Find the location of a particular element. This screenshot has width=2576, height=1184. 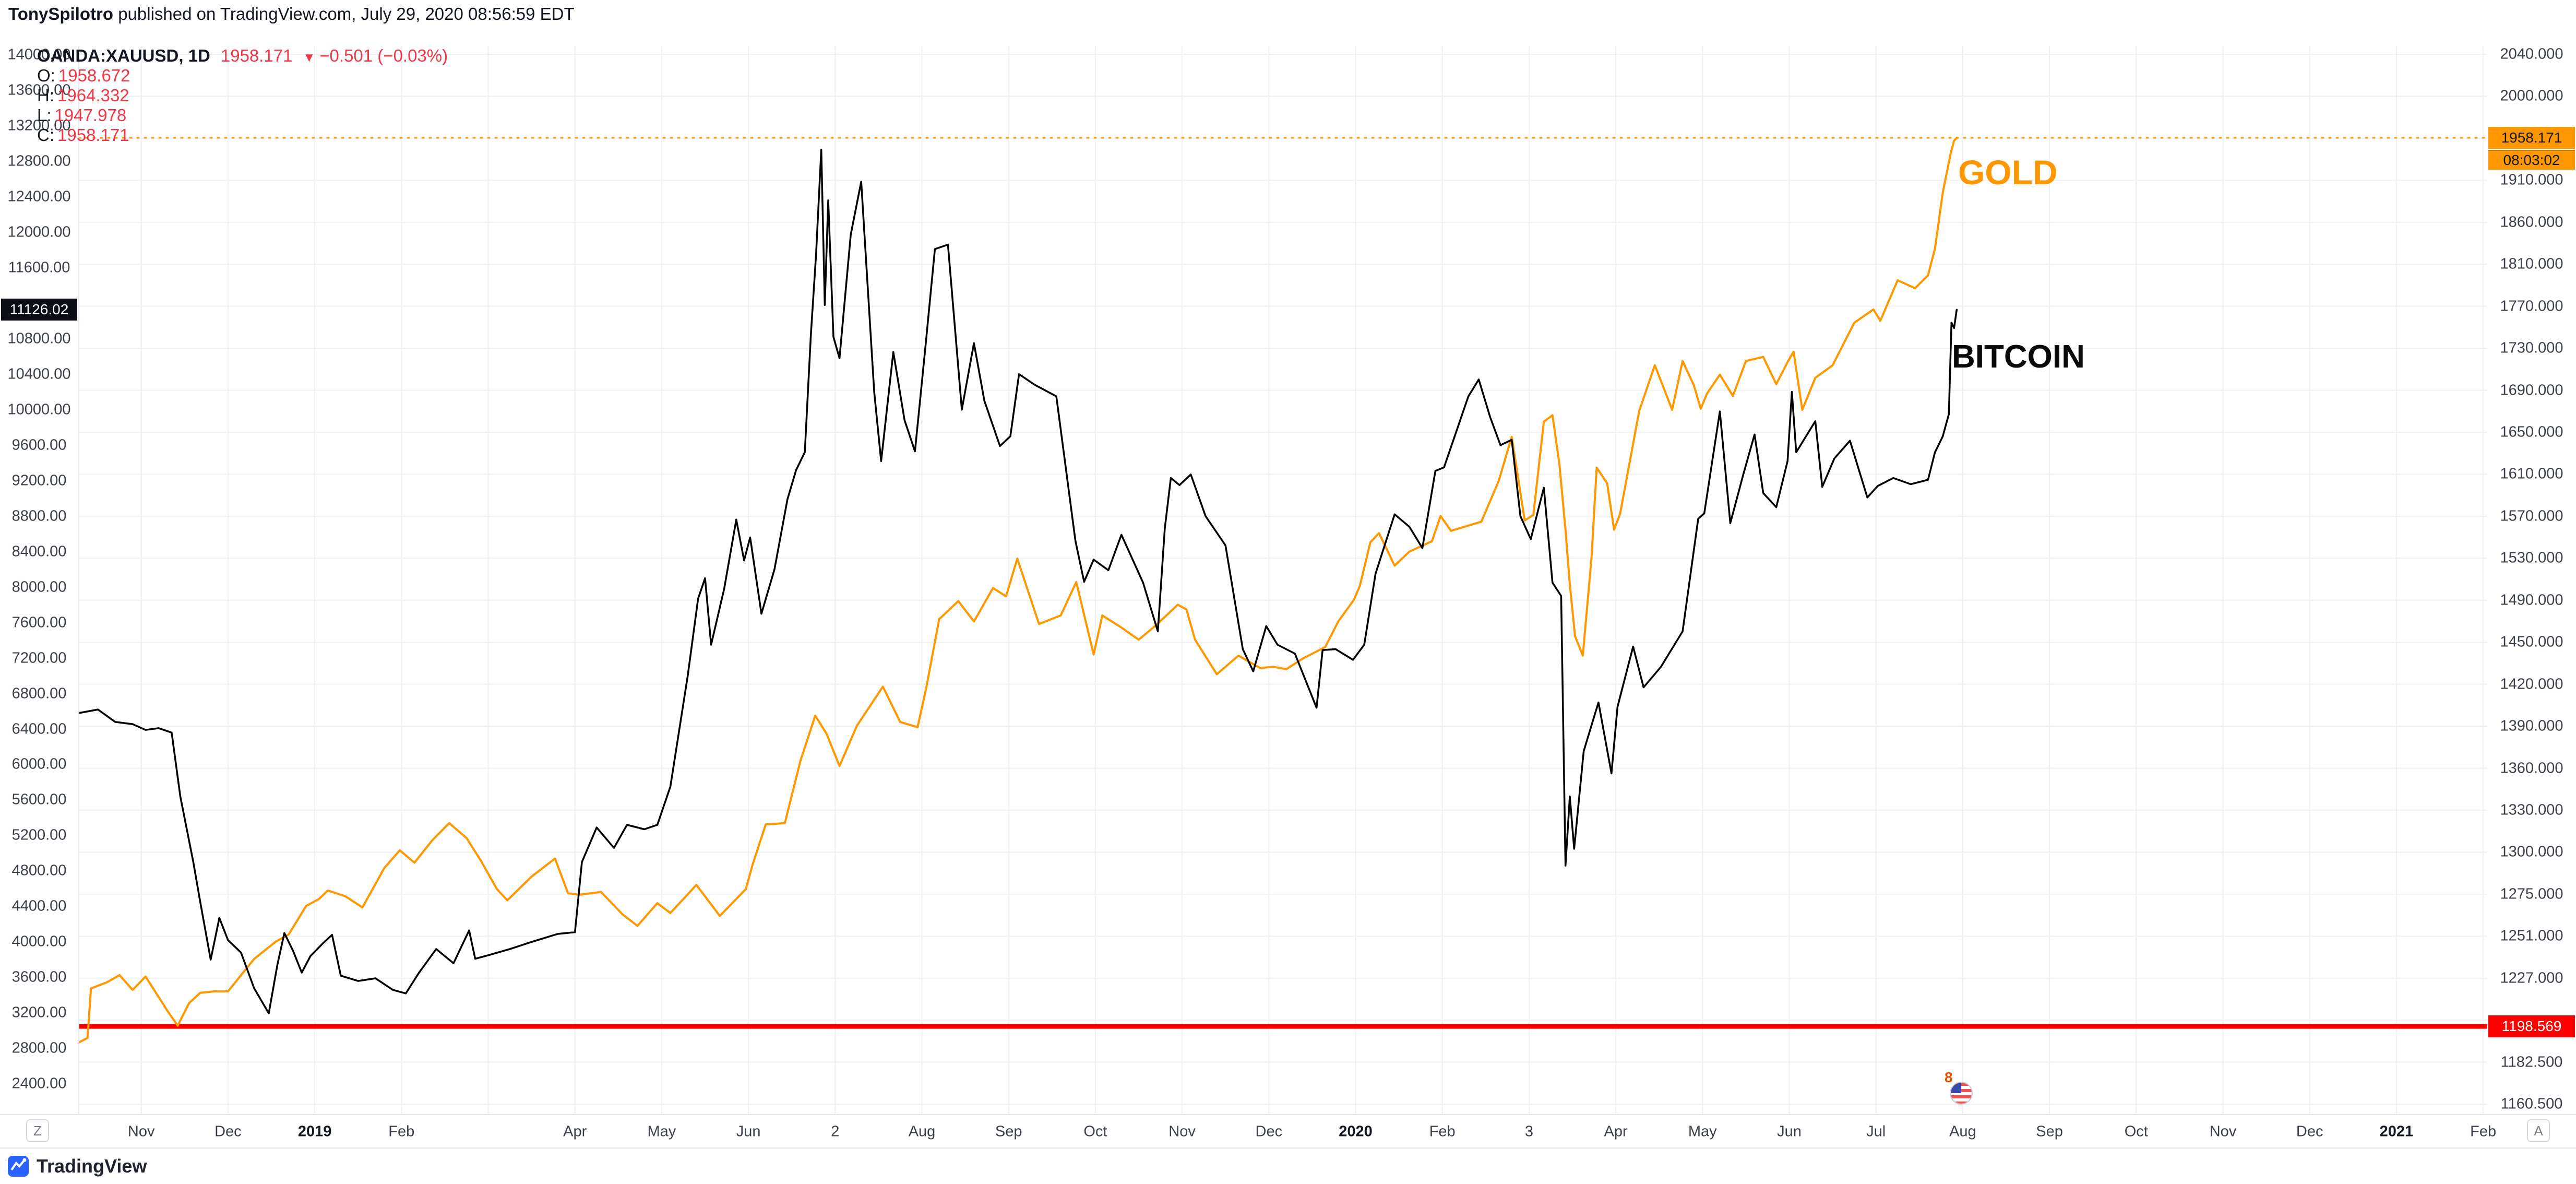

left-axis-label: 4000.00 is located at coordinates (39, 941).